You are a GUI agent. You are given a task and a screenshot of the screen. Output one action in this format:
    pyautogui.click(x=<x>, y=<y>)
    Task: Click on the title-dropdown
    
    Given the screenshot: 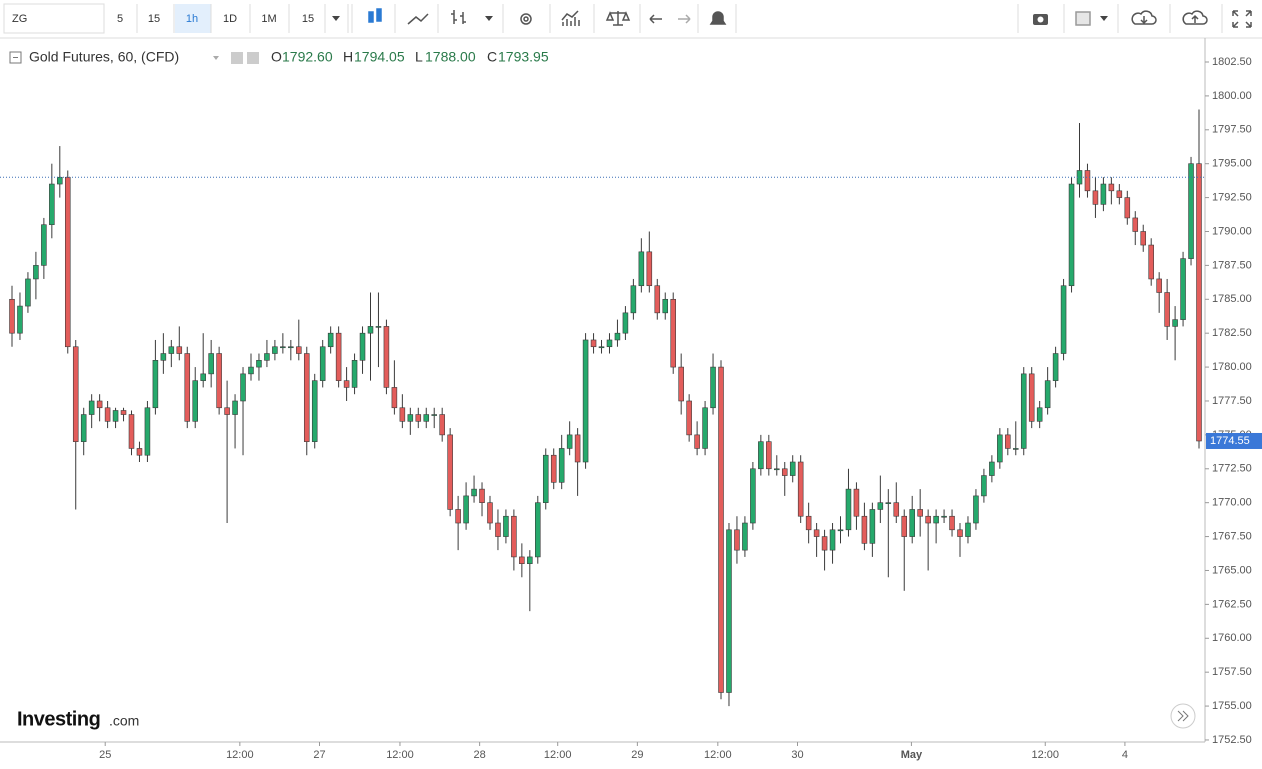 What is the action you would take?
    pyautogui.click(x=216, y=58)
    